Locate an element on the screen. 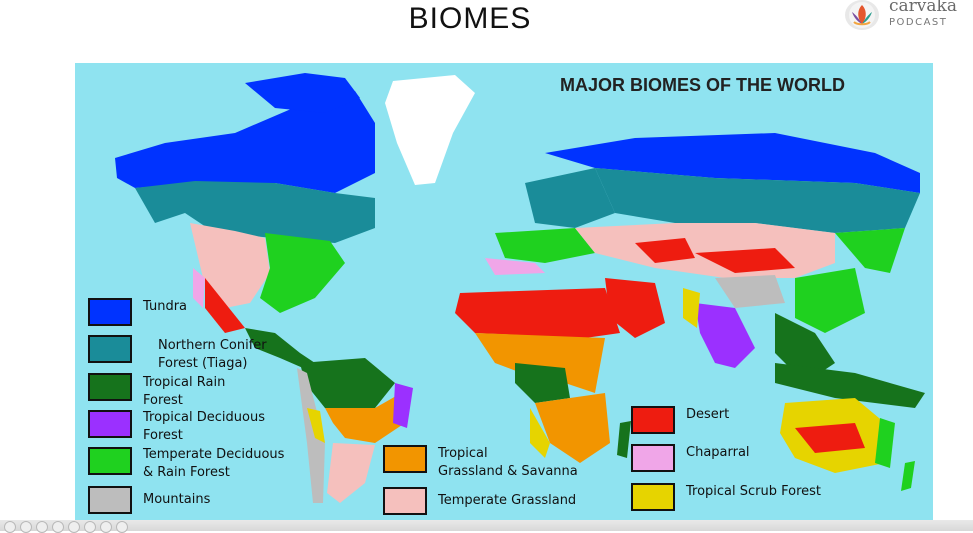 The height and width of the screenshot is (533, 973). na-desert is located at coordinates (225, 305).